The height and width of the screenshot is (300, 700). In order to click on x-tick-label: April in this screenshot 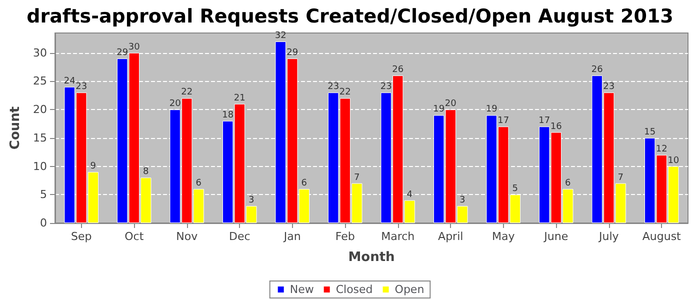, I will do `click(451, 236)`.